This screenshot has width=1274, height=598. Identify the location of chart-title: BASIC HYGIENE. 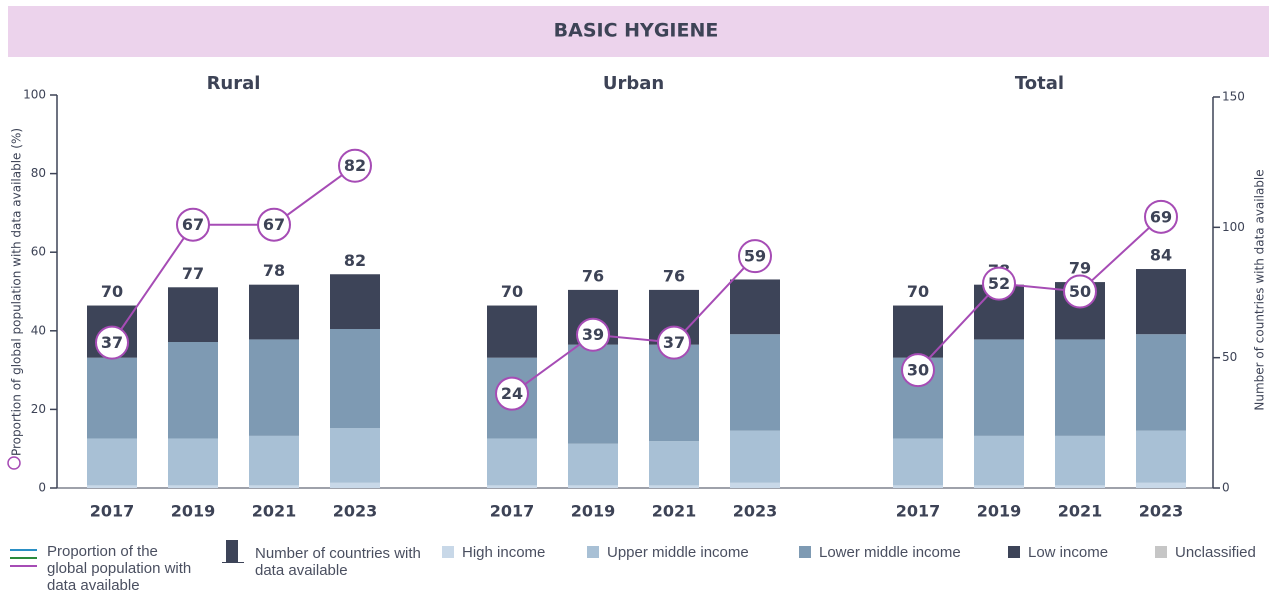
(636, 31).